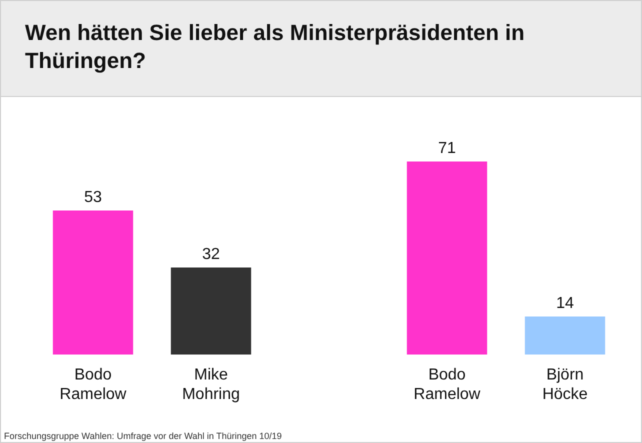 This screenshot has width=642, height=443. Describe the element at coordinates (93, 197) in the screenshot. I see `data-label: 53` at that location.